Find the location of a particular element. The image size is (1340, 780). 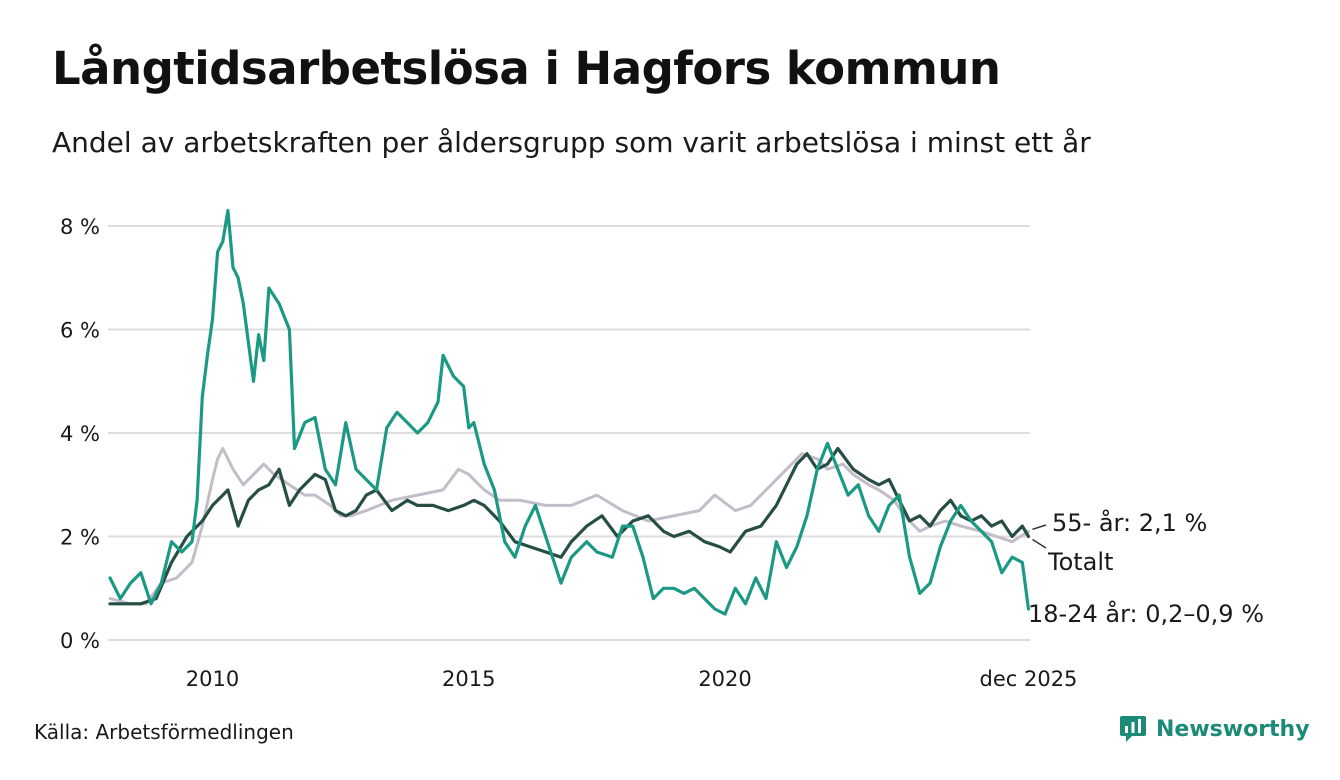

label-leader-total is located at coordinates (1039, 543).